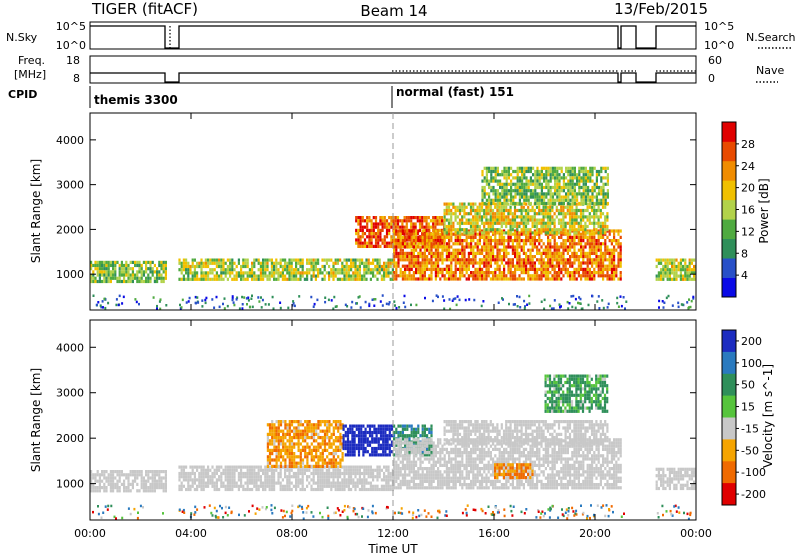 This screenshot has height=554, width=800. I want to click on date-label: 13/Feb/2015, so click(661, 9).